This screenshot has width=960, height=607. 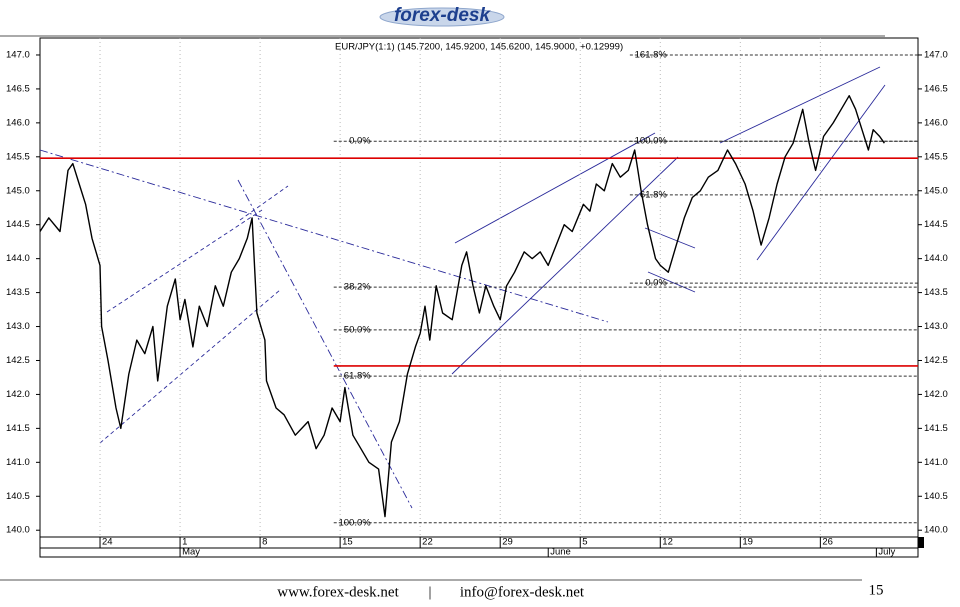 I want to click on y-tick-label-right: 143.5, so click(x=936, y=292).